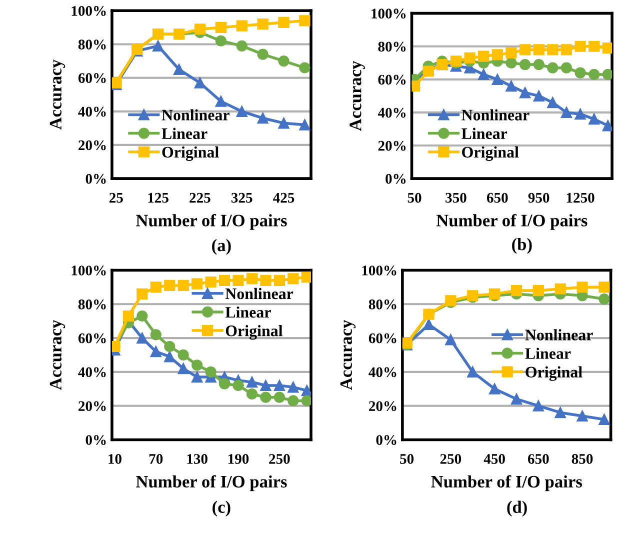 The height and width of the screenshot is (533, 622). What do you see at coordinates (115, 459) in the screenshot?
I see `x-tick-label: 10` at bounding box center [115, 459].